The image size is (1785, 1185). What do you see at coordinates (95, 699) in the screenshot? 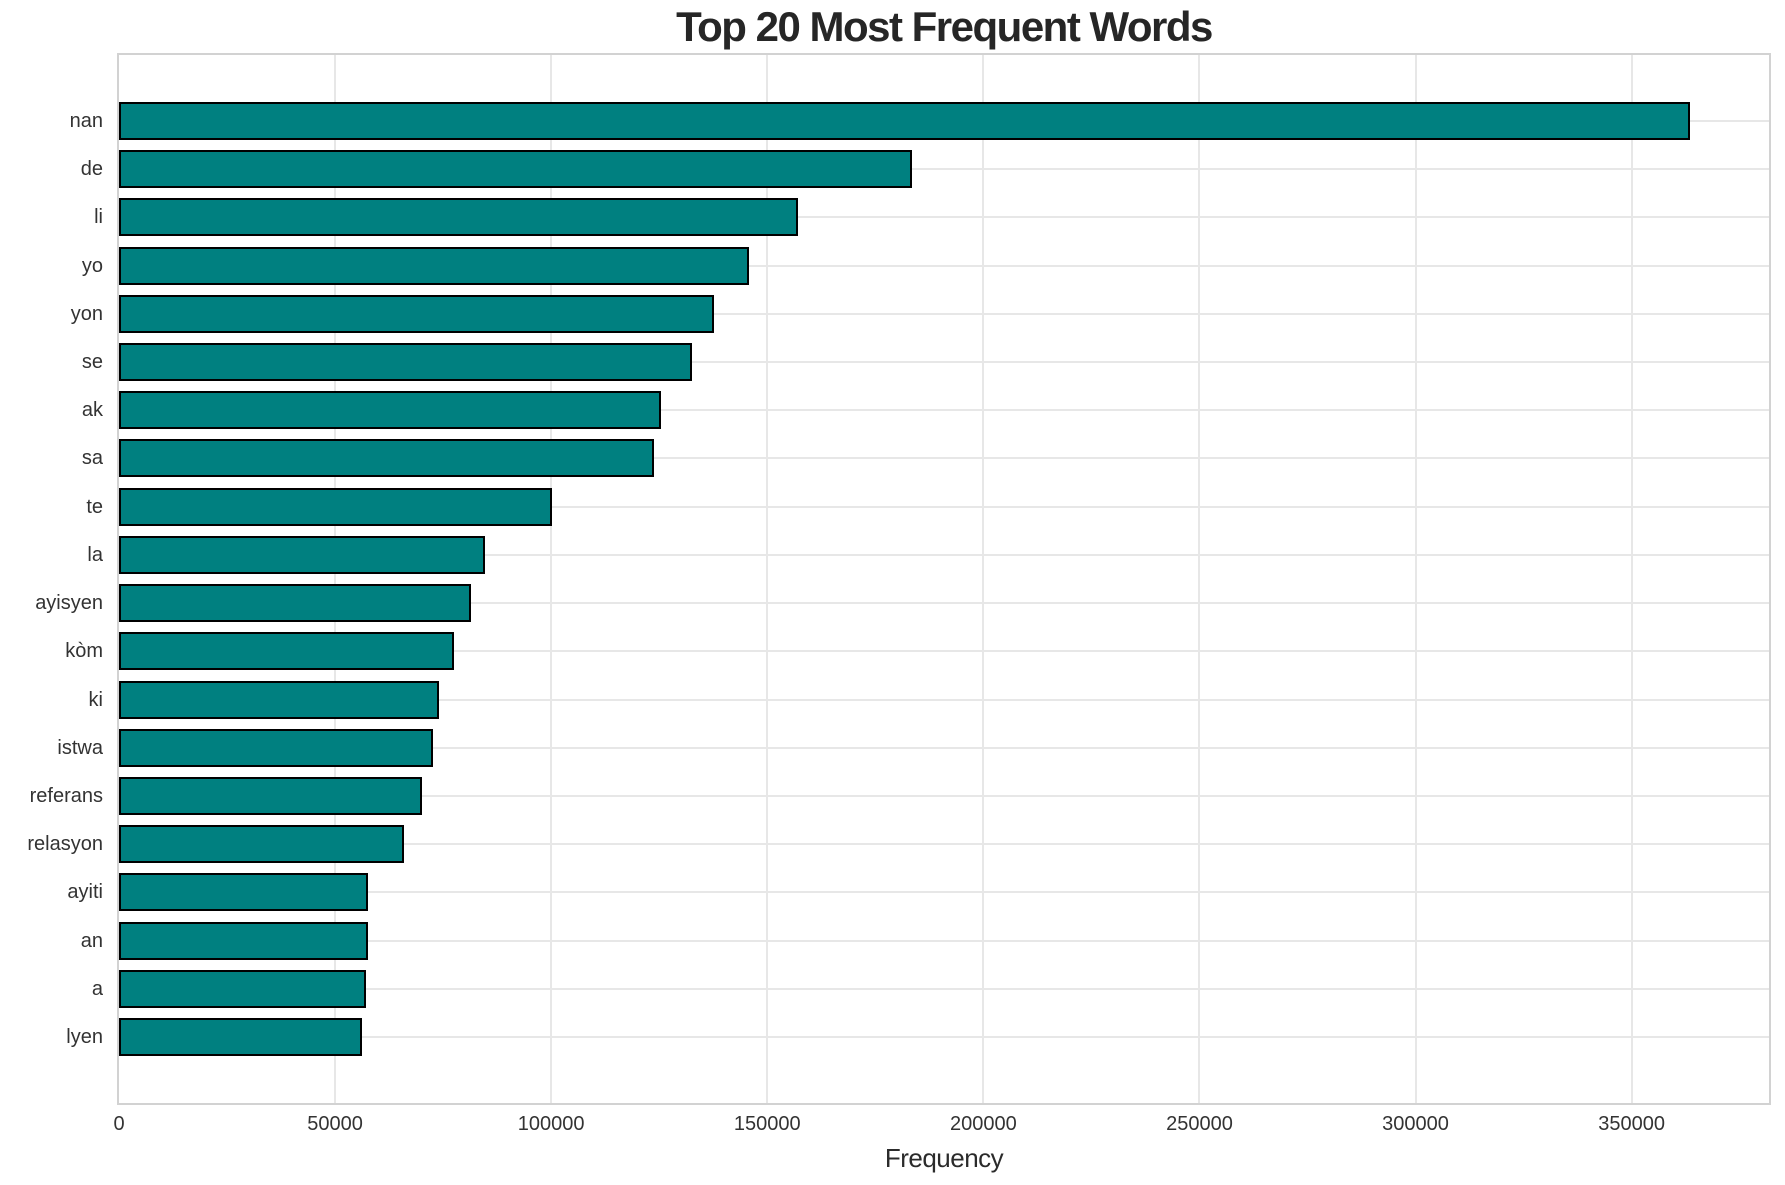
I see `y-tick-label-ki: ki` at bounding box center [95, 699].